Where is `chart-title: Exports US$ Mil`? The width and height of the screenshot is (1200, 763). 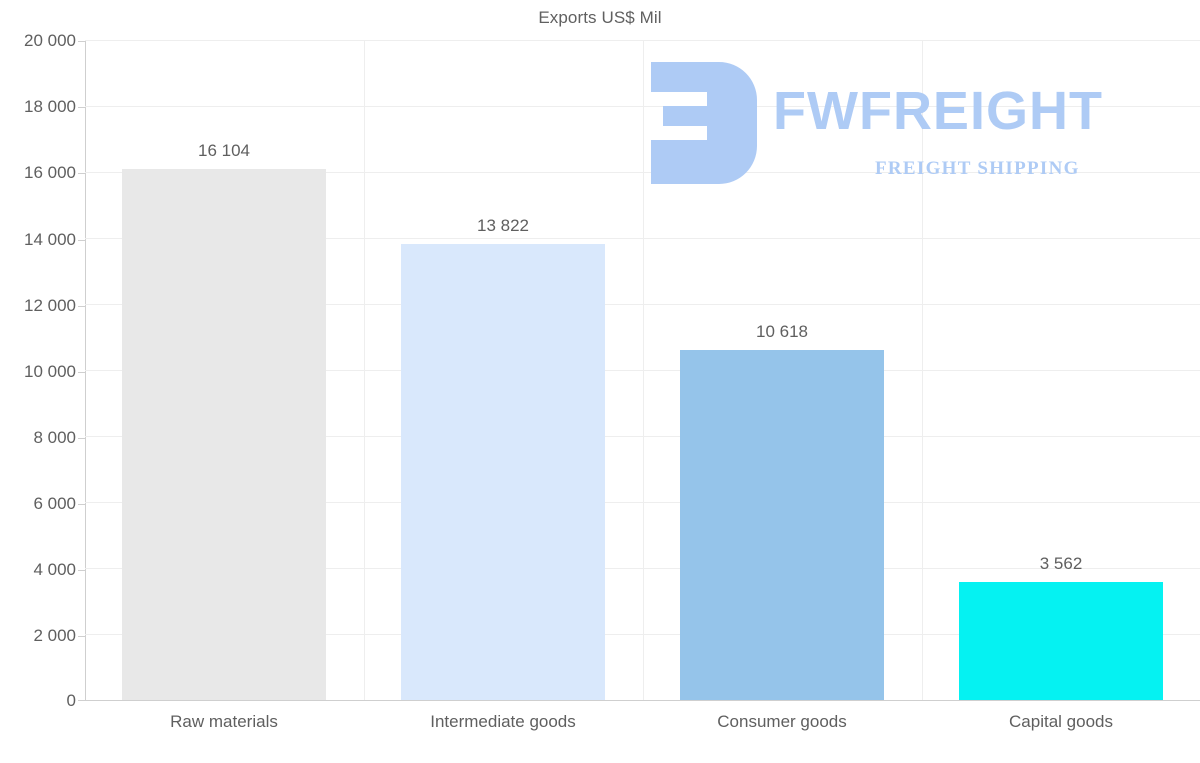
chart-title: Exports US$ Mil is located at coordinates (600, 17).